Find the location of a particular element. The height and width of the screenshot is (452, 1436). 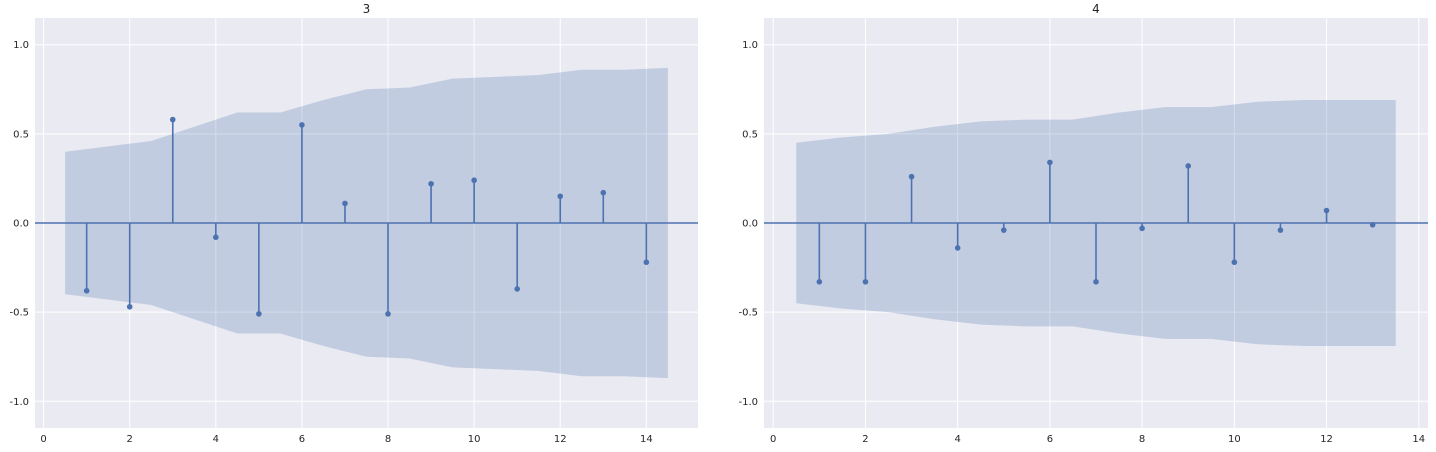

chart-0-x-tick-label-5: 10 is located at coordinates (474, 439).